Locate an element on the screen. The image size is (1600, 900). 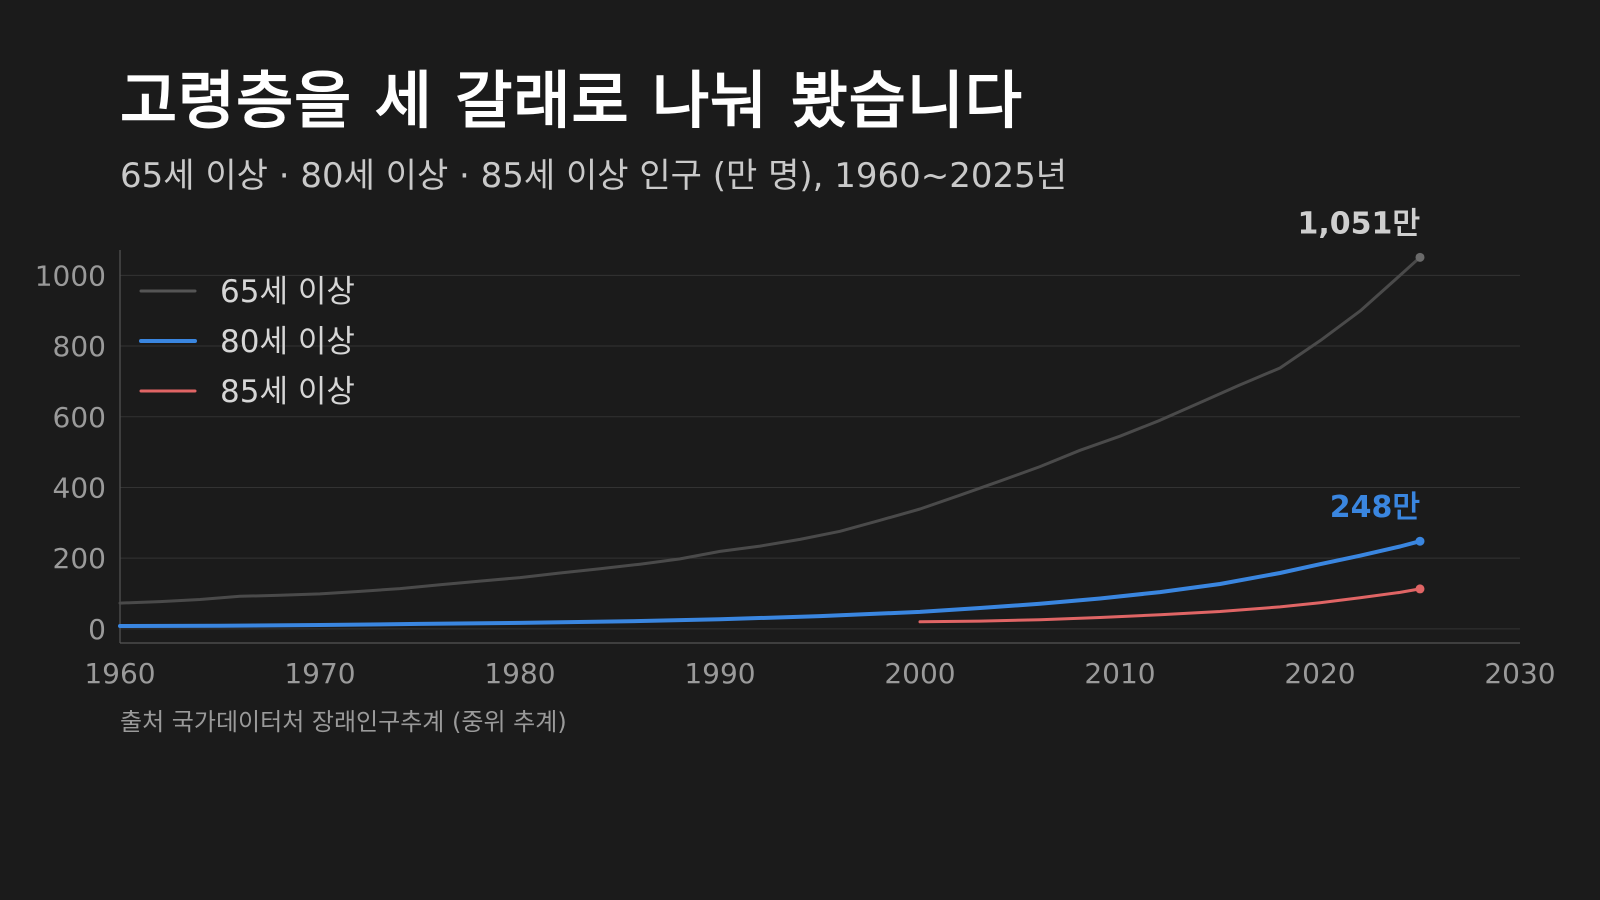
legend: 65세 이상 80세 이상 85세 이상 is located at coordinates (247, 342).